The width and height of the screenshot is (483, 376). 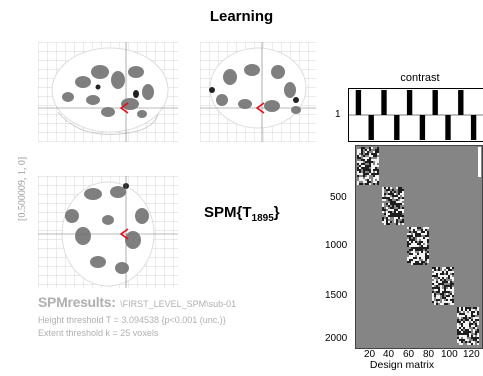 What do you see at coordinates (415, 115) in the screenshot?
I see `contrast-plot` at bounding box center [415, 115].